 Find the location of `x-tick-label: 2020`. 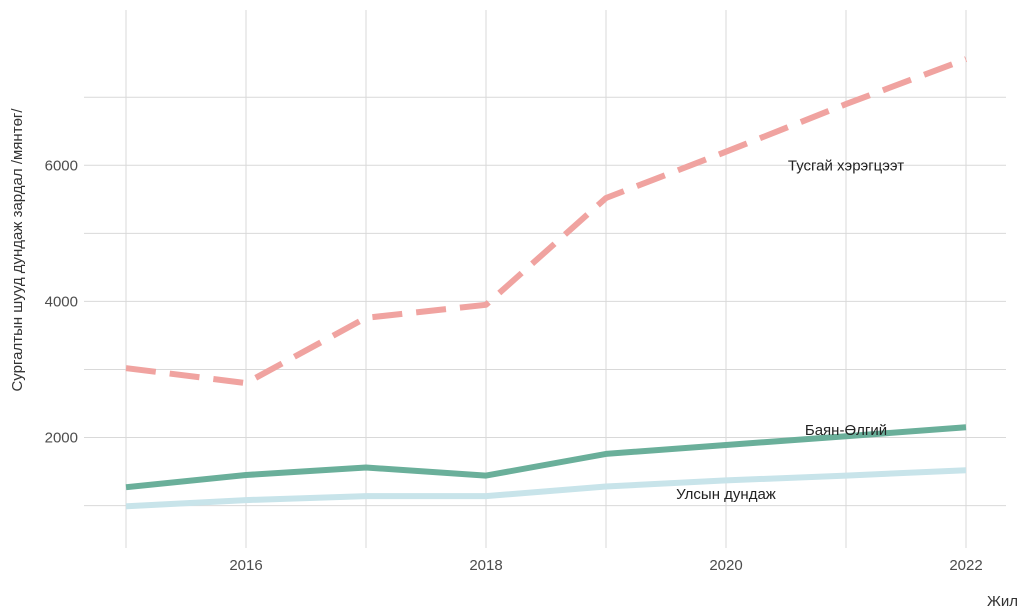

x-tick-label: 2020 is located at coordinates (725, 565).